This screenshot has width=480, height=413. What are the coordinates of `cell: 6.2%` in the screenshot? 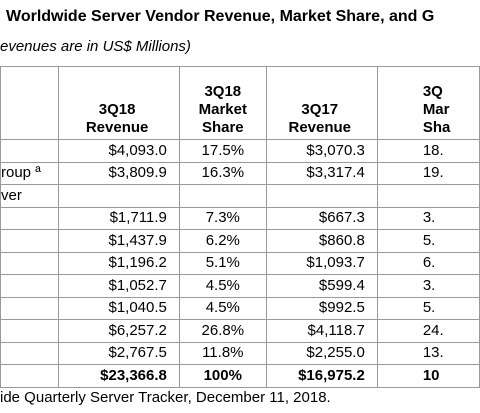 It's located at (222, 241).